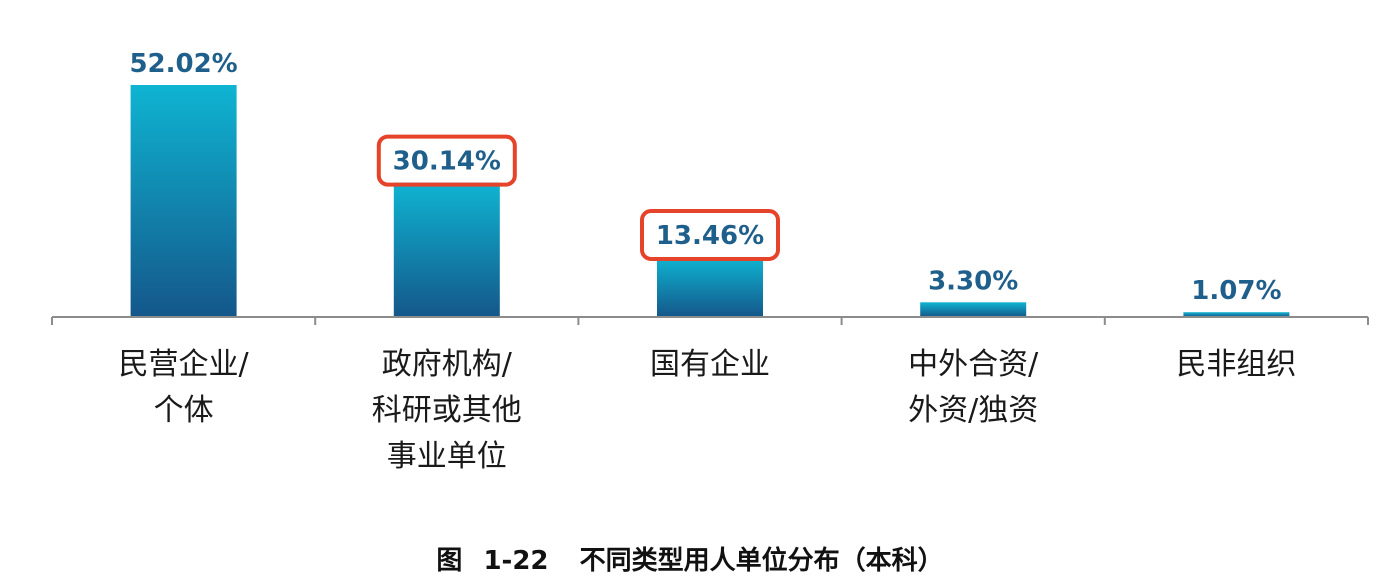 This screenshot has width=1380, height=584. Describe the element at coordinates (184, 364) in the screenshot. I see `category-label: 民营企业/` at that location.